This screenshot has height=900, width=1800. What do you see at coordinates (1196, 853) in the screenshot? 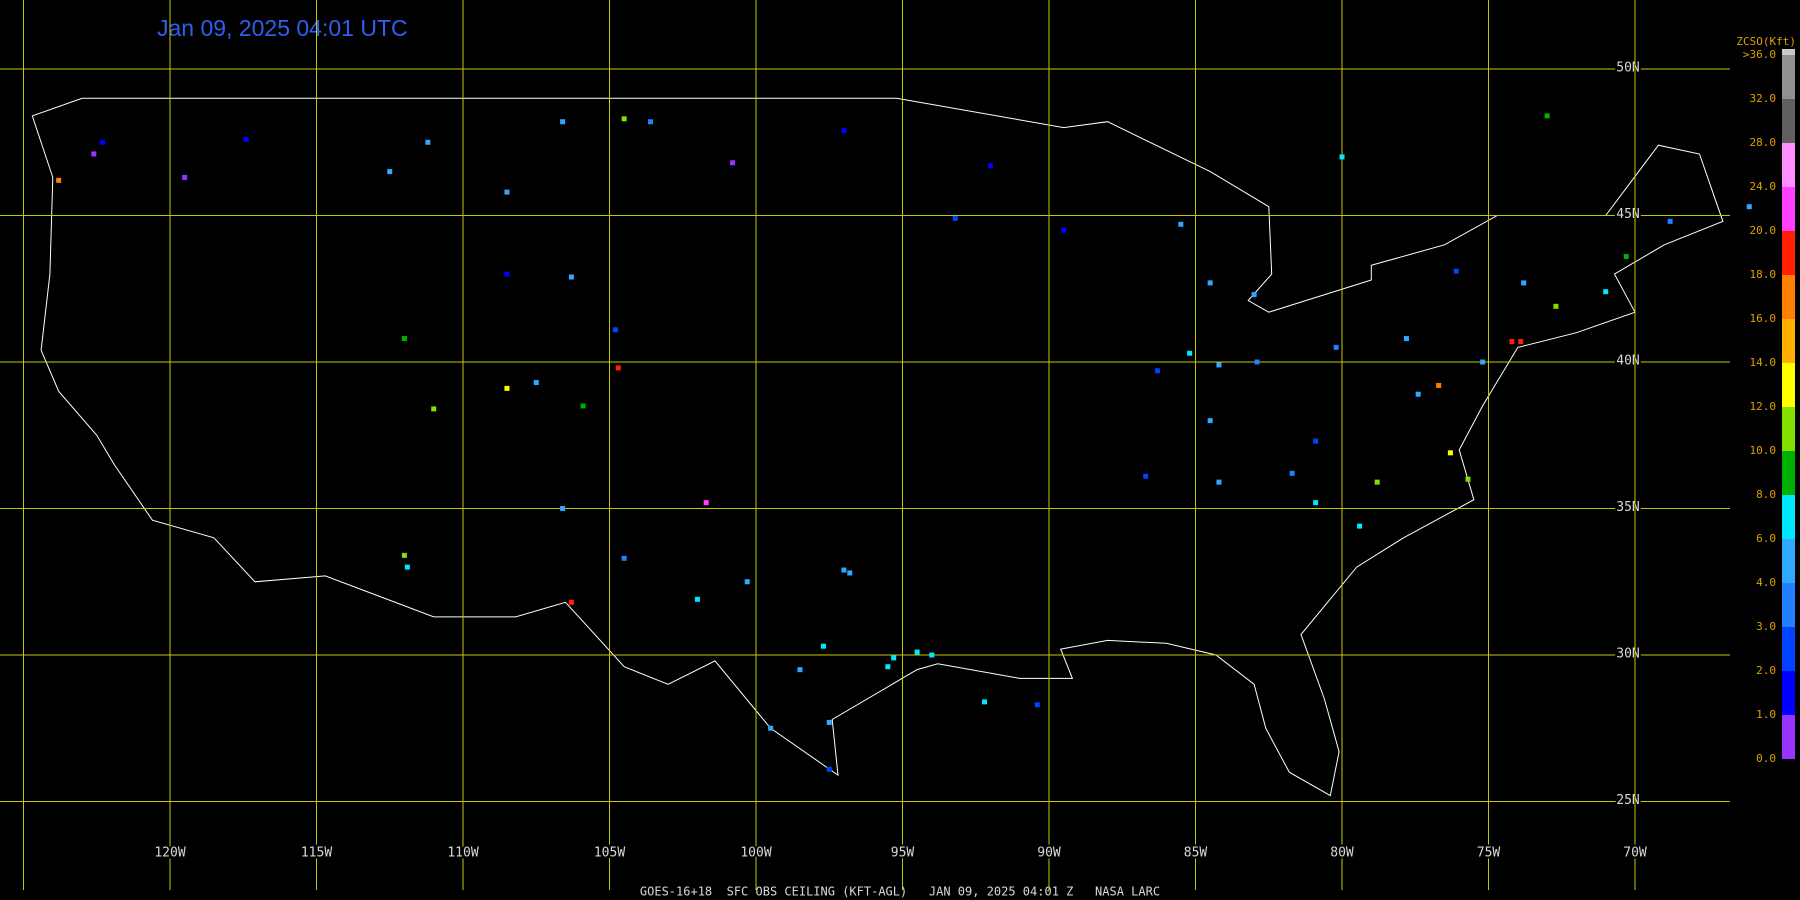
I see `longitude-label: 85W` at bounding box center [1196, 853].